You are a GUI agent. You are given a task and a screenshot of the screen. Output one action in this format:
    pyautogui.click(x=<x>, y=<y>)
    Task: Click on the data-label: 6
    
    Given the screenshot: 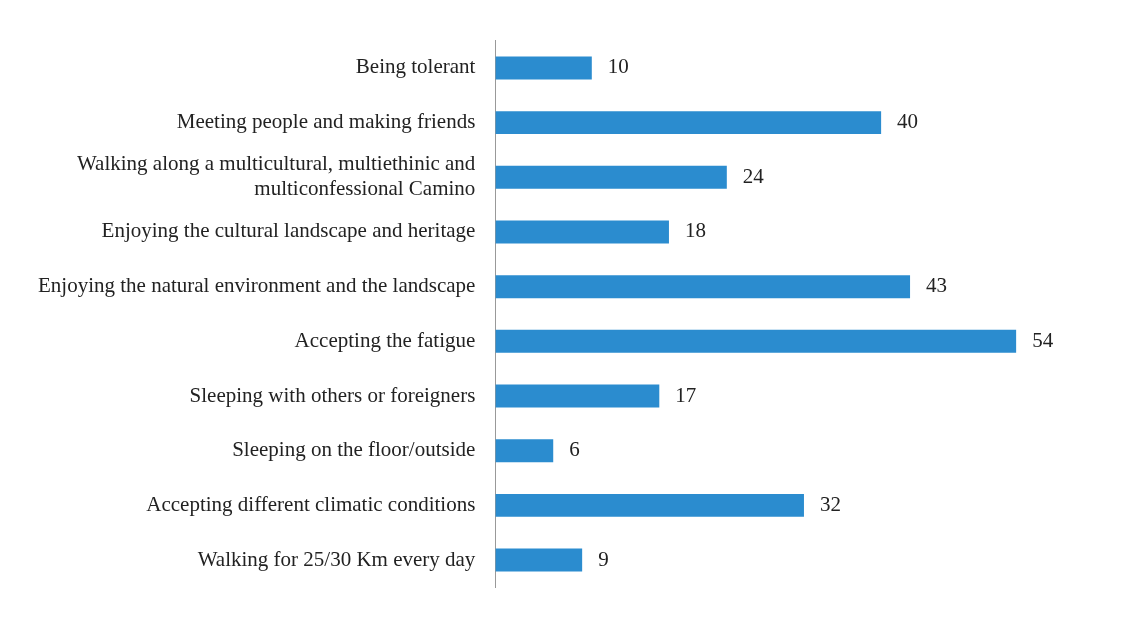 What is the action you would take?
    pyautogui.click(x=574, y=449)
    